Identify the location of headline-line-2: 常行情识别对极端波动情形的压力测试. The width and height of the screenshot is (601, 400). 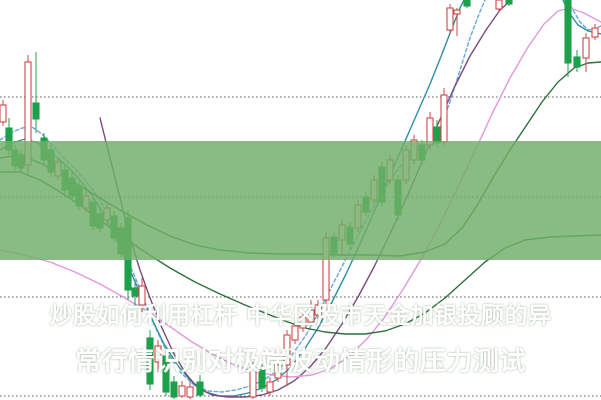
(300, 362).